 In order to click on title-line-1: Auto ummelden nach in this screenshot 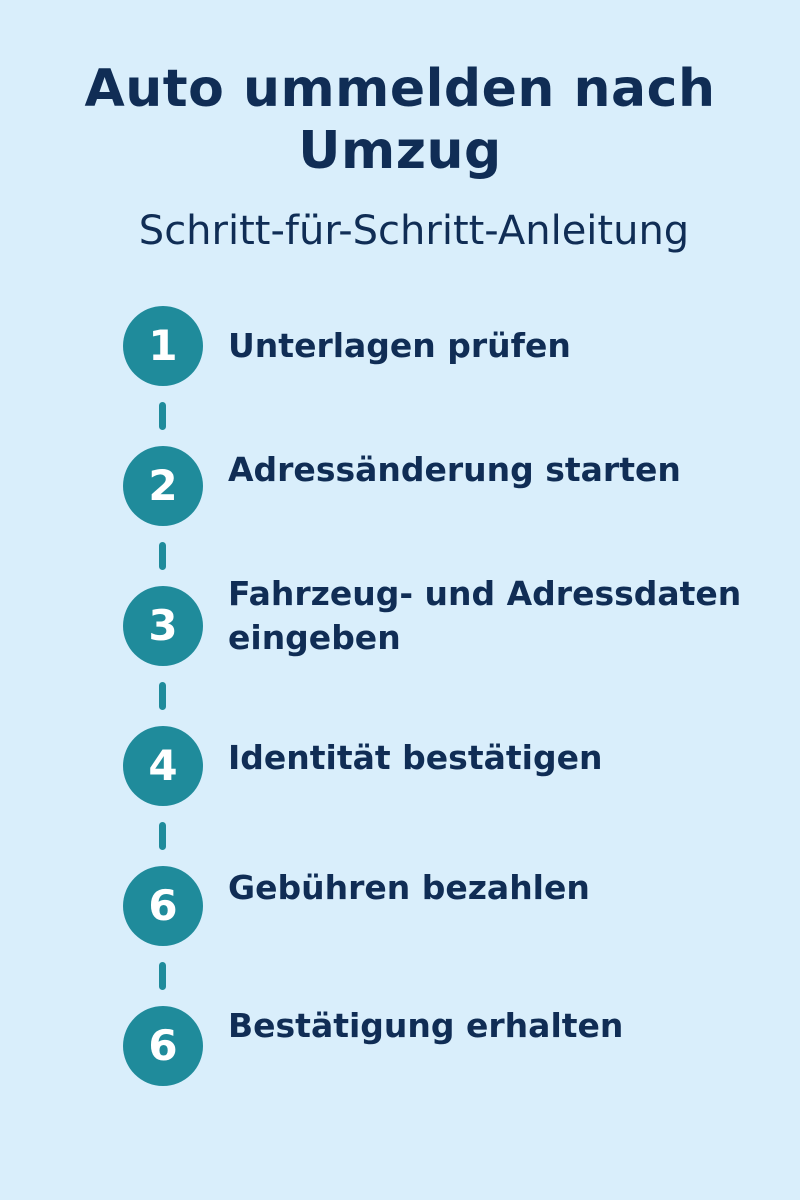, I will do `click(400, 89)`.